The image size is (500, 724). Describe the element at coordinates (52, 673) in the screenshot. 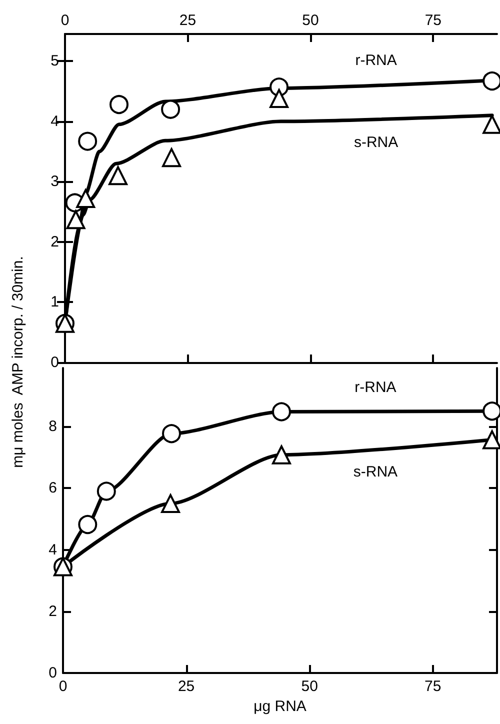

I see `y-tick-label: 0` at that location.